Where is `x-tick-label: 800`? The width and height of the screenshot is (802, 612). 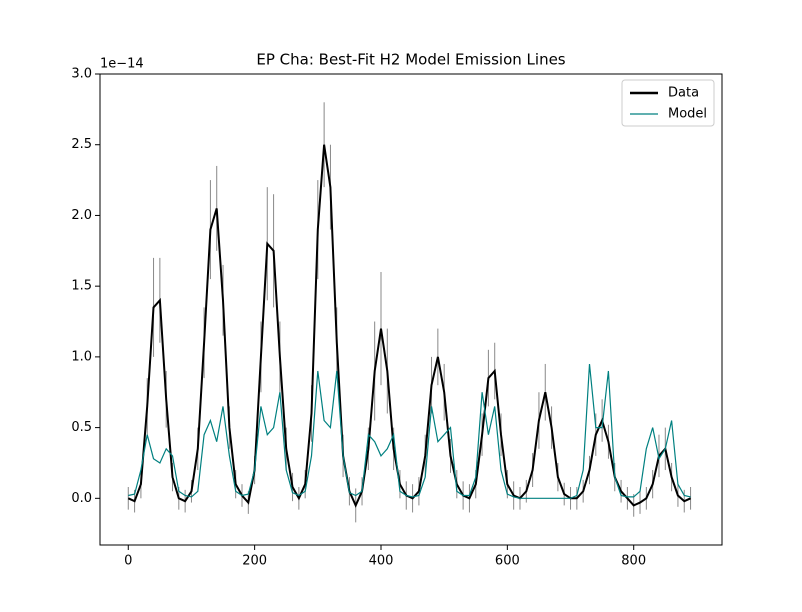
x-tick-label: 800 is located at coordinates (633, 561).